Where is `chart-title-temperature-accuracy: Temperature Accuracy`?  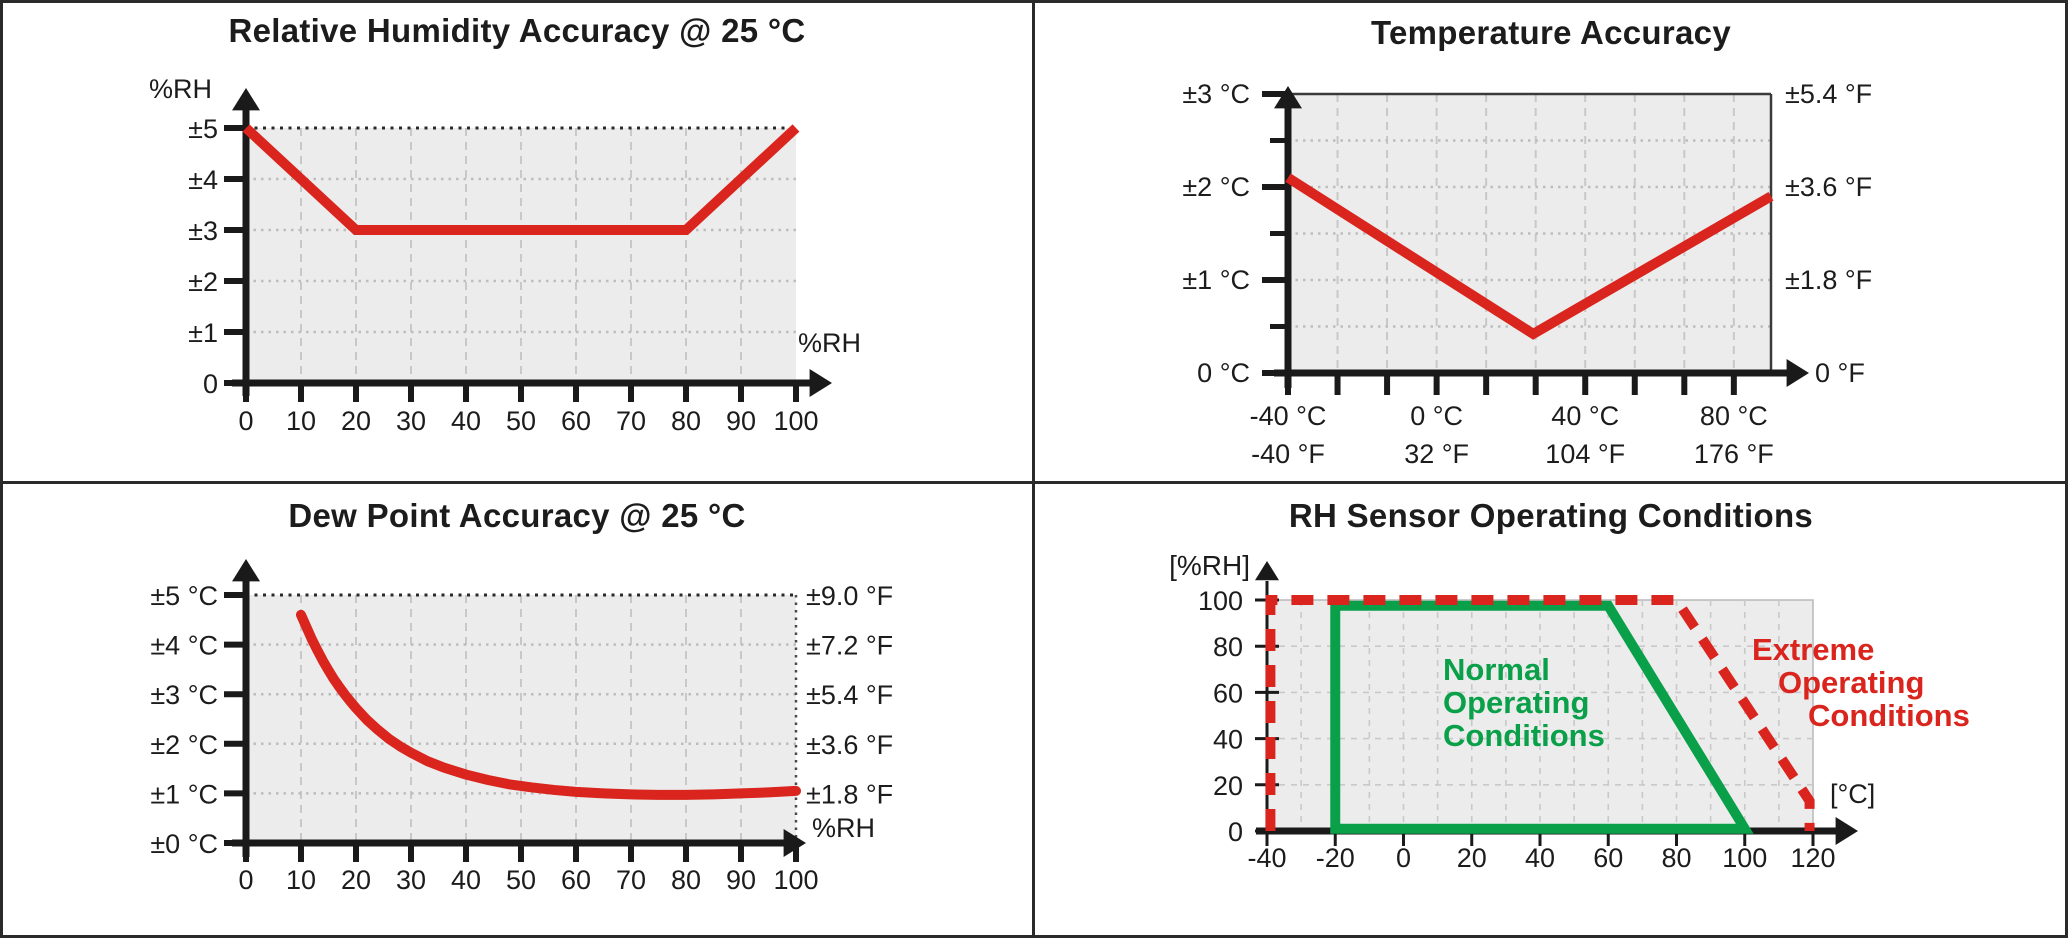 chart-title-temperature-accuracy: Temperature Accuracy is located at coordinates (1551, 32).